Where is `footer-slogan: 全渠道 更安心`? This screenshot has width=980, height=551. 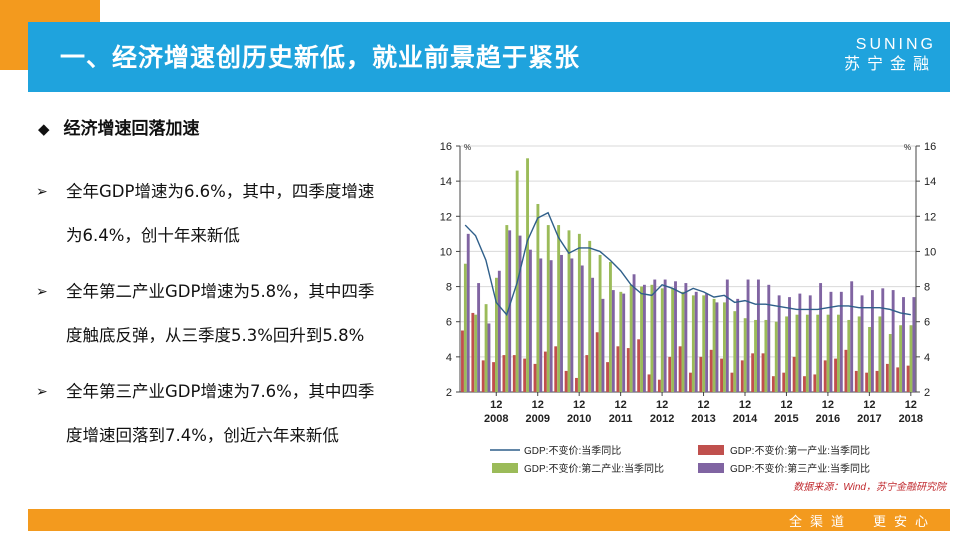
footer-slogan: 全渠道 更安心 is located at coordinates (862, 522).